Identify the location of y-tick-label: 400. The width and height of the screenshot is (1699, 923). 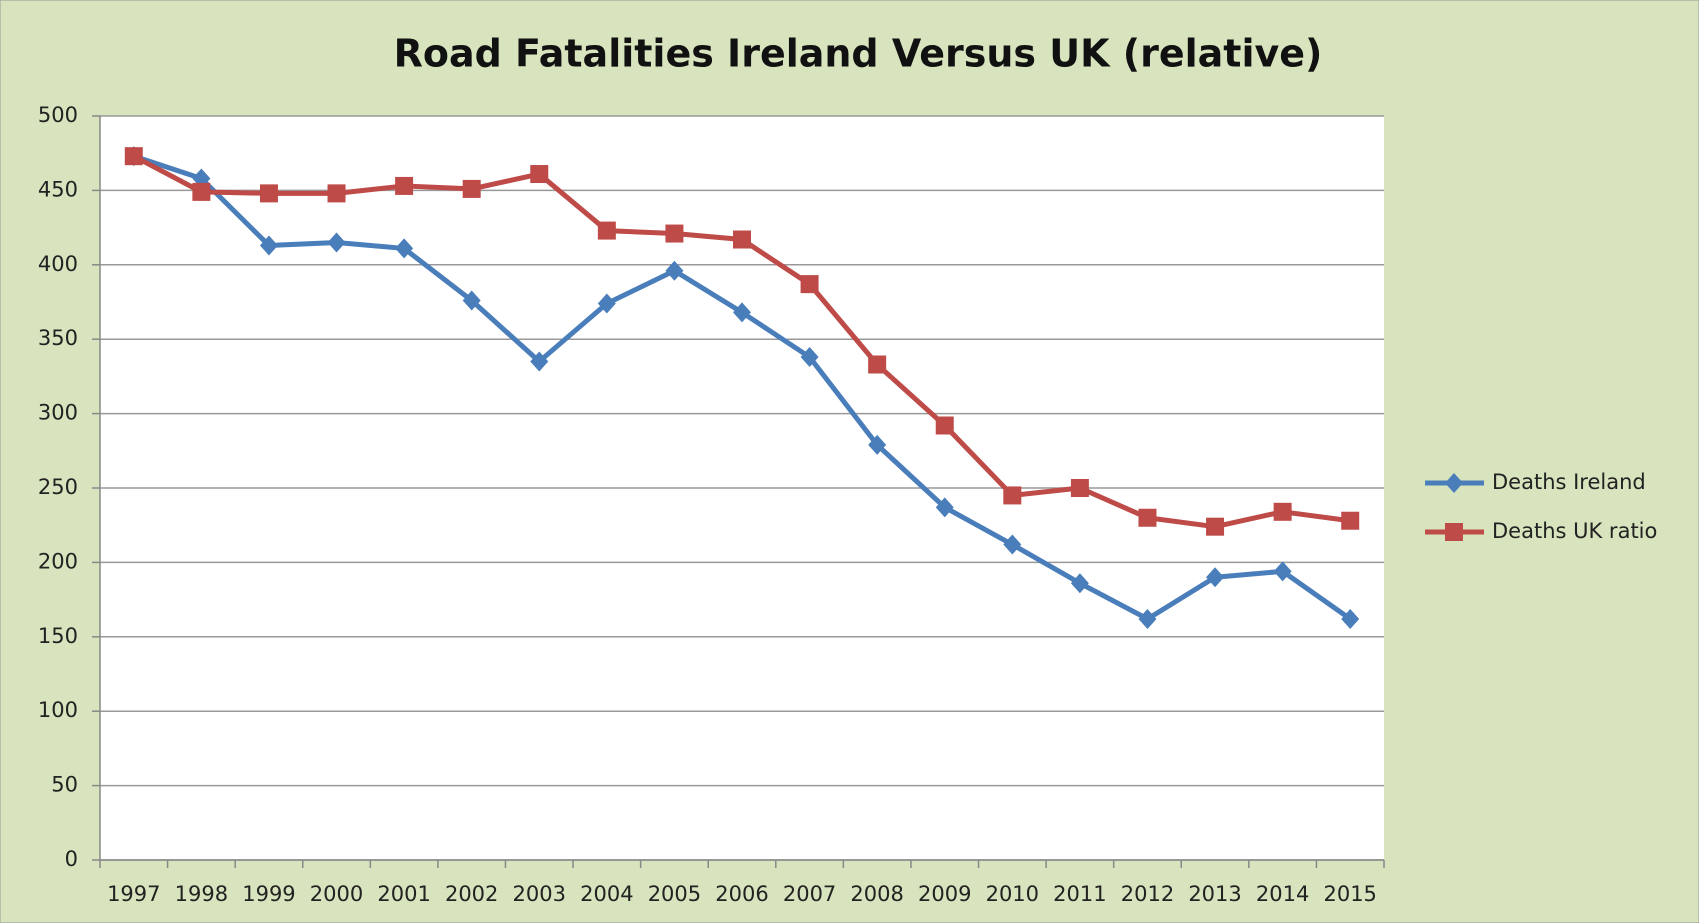
(58, 264).